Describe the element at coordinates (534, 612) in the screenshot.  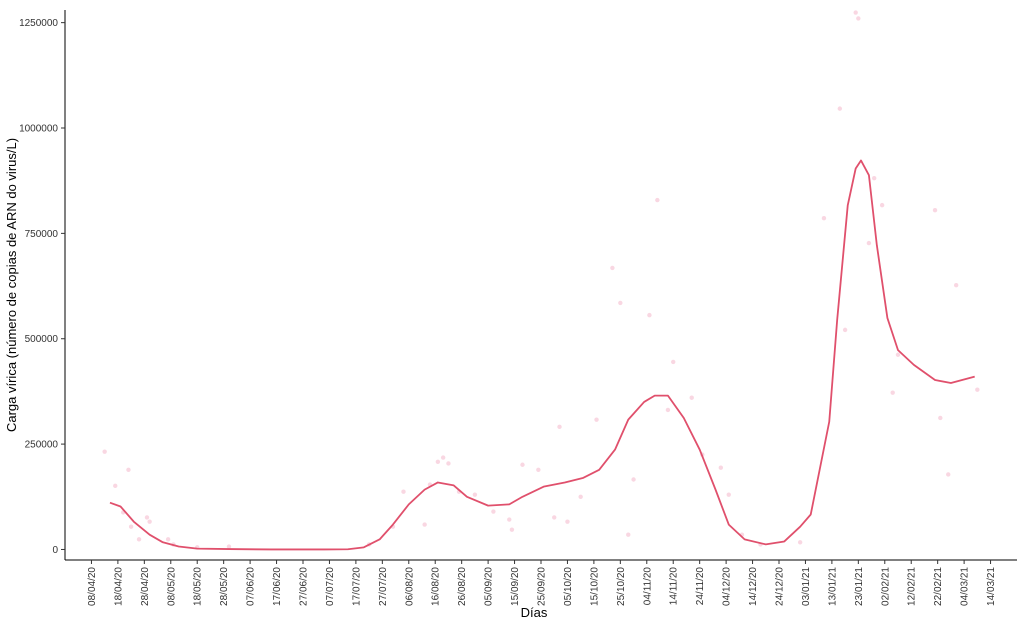
I see `x-axis-title: Días` at that location.